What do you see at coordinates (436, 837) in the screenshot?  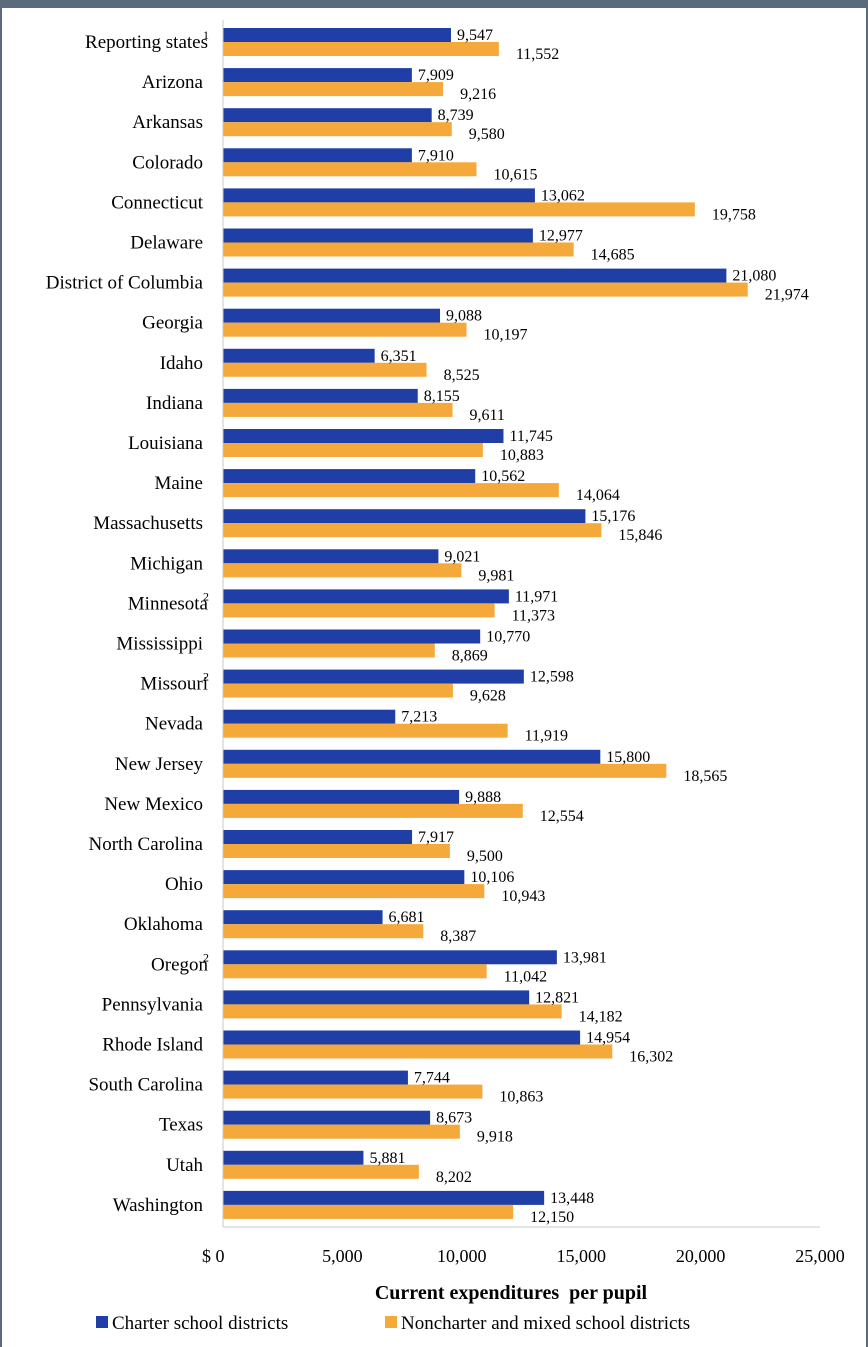 I see `value-label-charter: 7,917` at bounding box center [436, 837].